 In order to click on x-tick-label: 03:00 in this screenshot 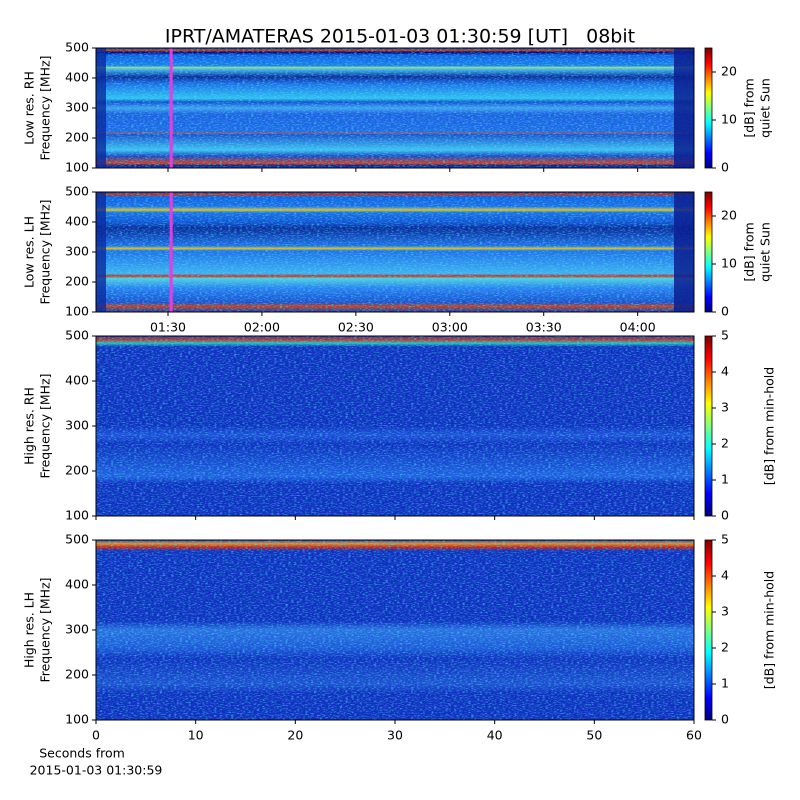, I will do `click(450, 327)`.